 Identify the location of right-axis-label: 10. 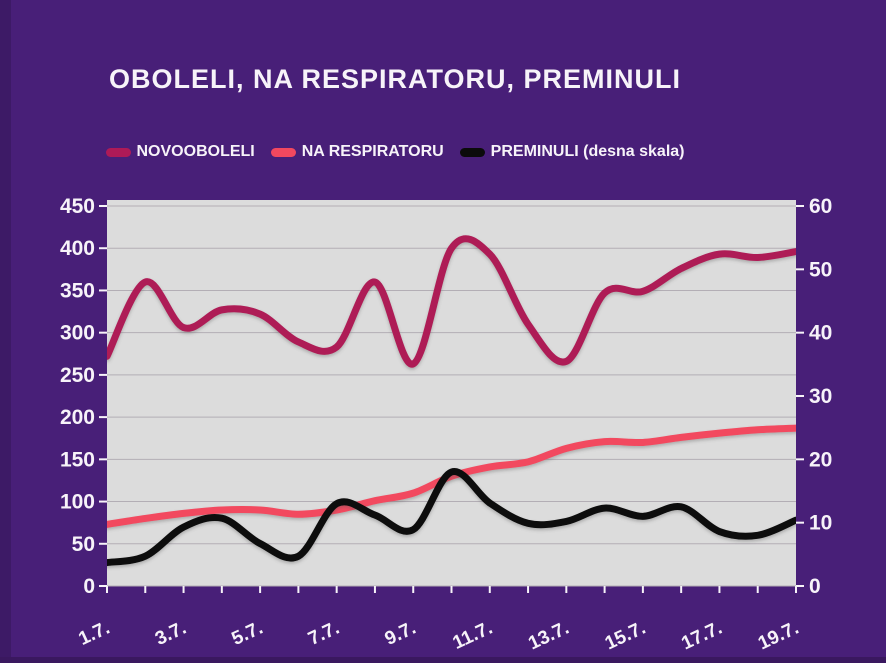
(820, 523).